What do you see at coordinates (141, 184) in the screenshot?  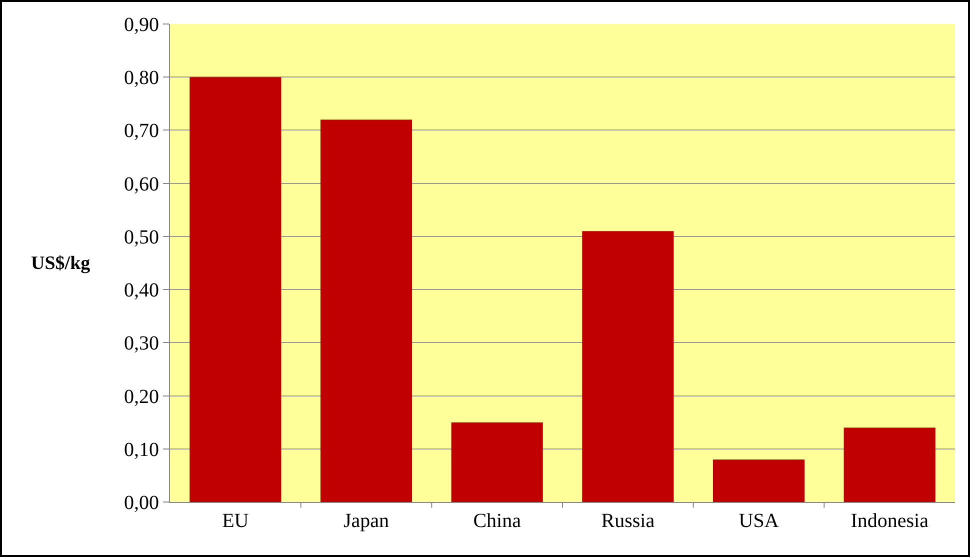 I see `y-tick-label: 0,60` at bounding box center [141, 184].